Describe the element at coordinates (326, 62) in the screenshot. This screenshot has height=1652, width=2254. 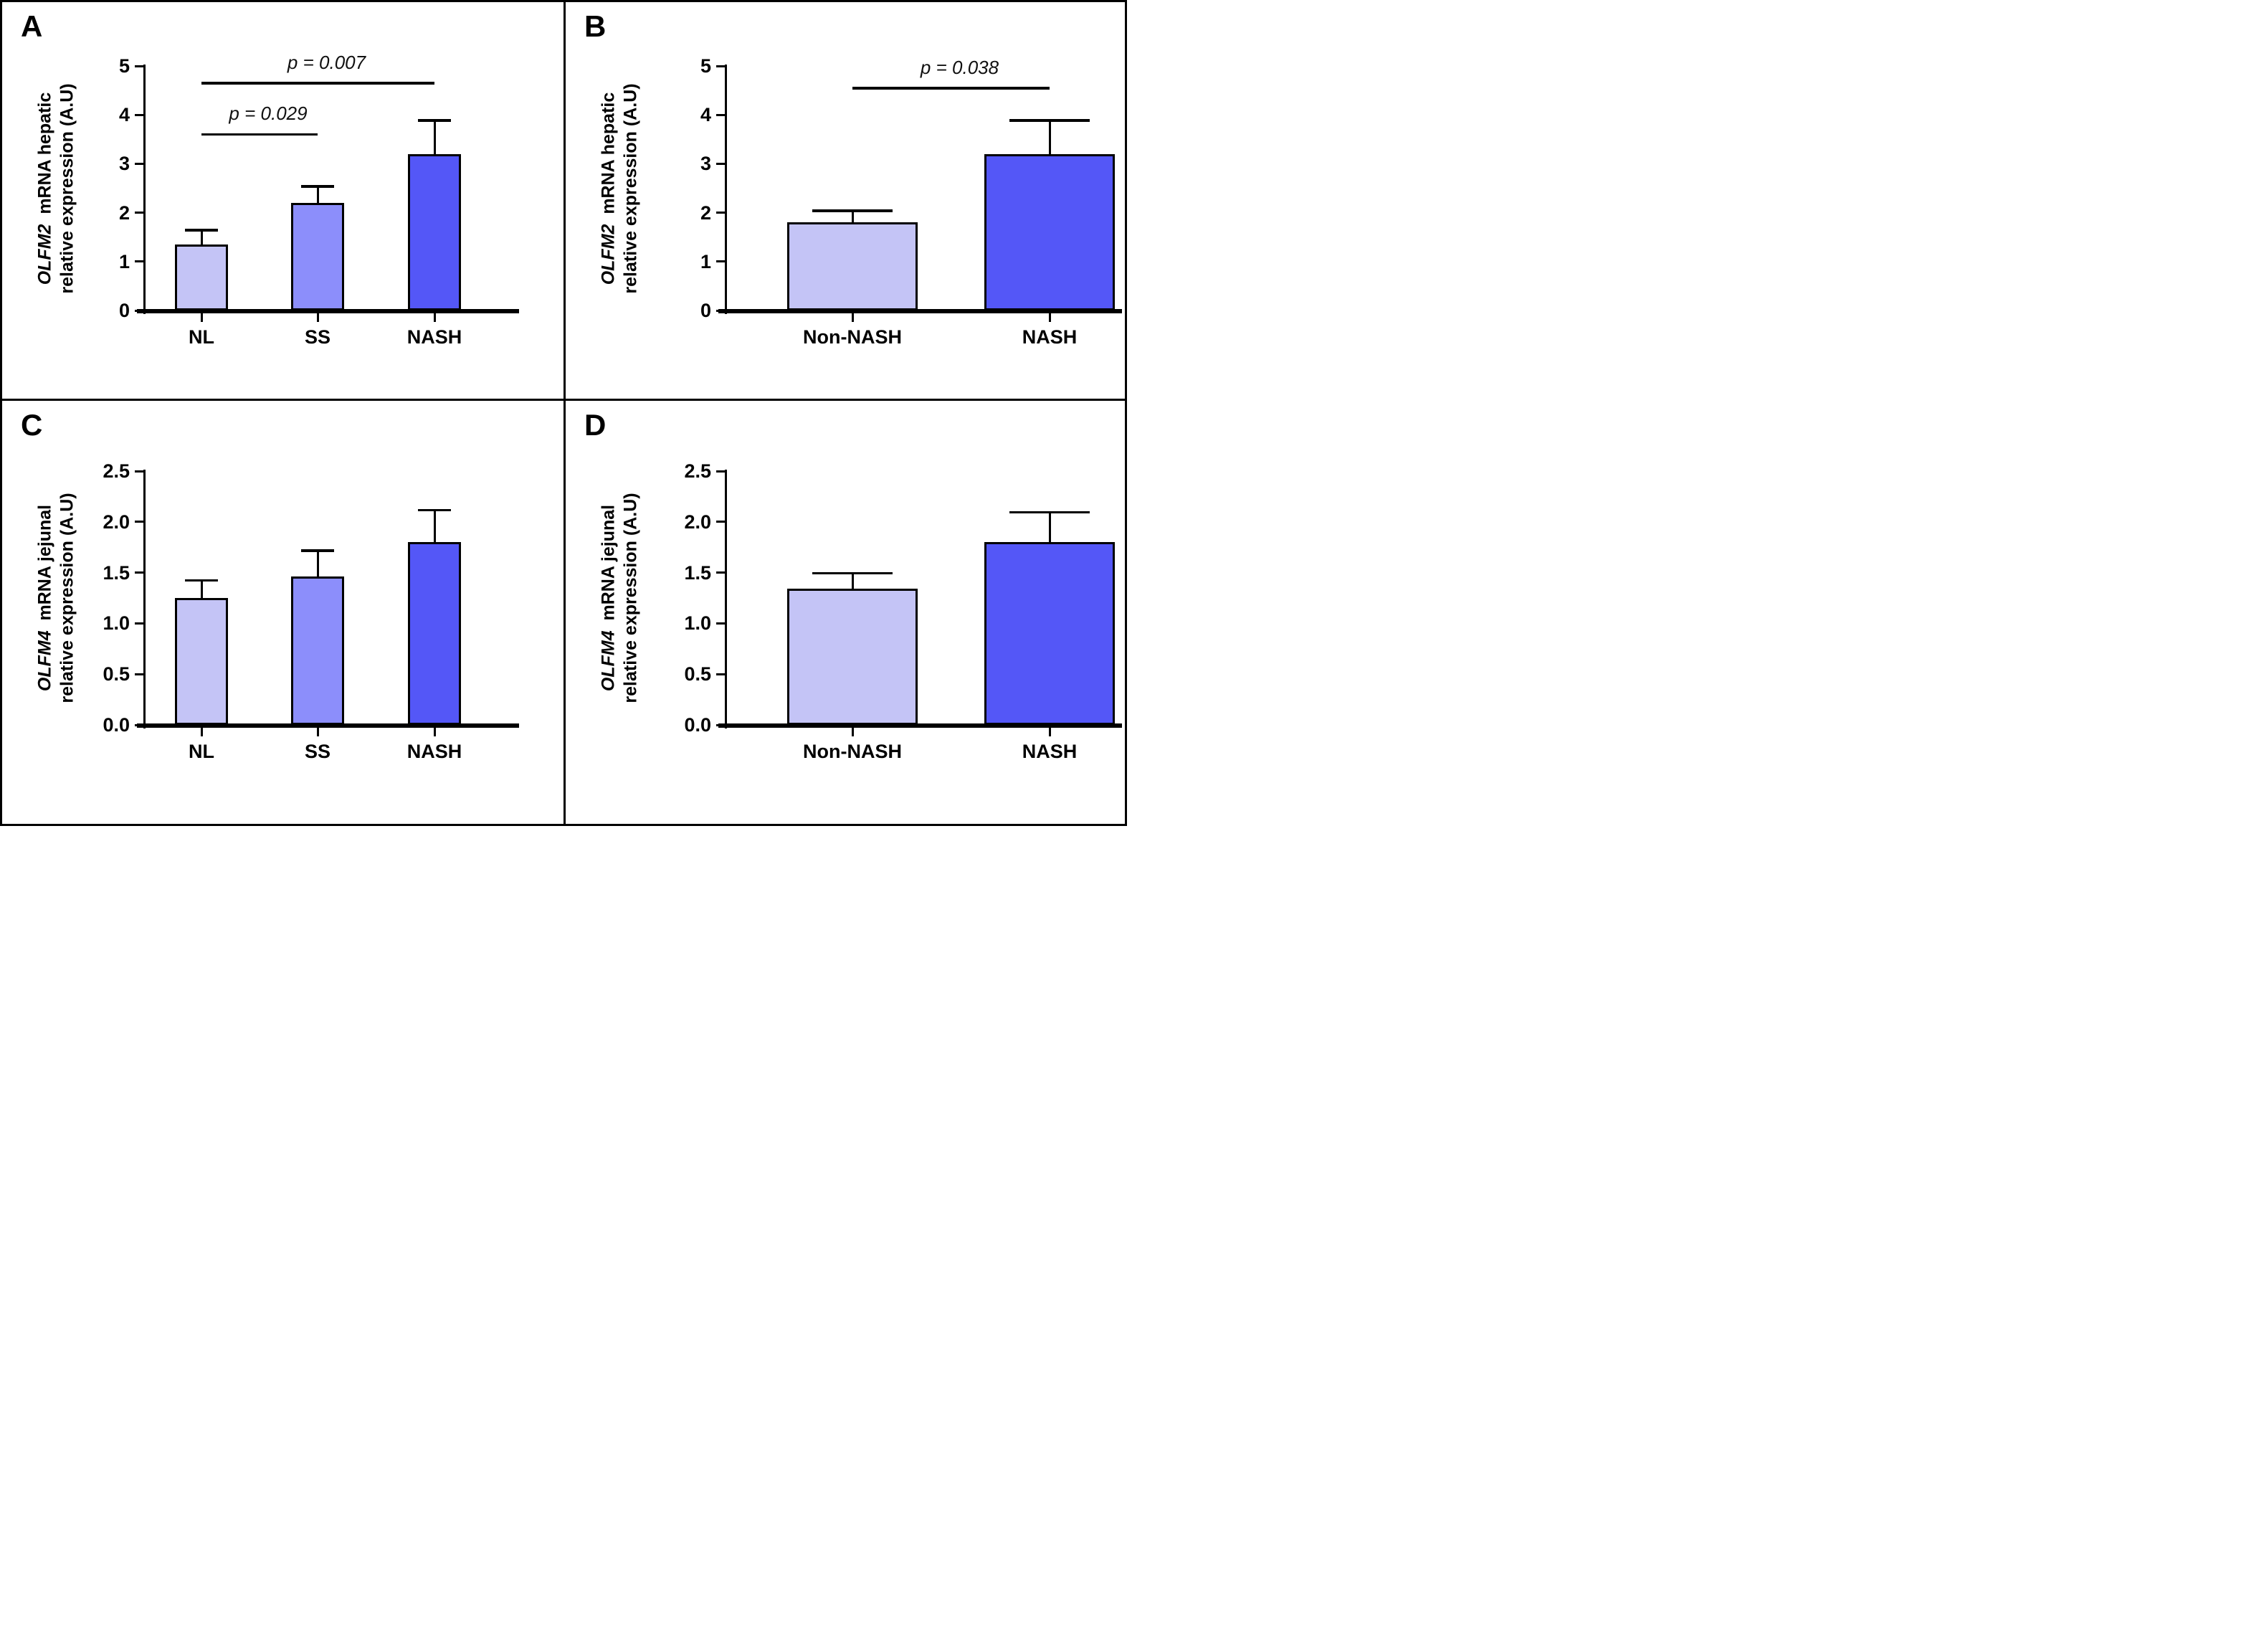
I see `p-value-label-0: p = 0.007` at that location.